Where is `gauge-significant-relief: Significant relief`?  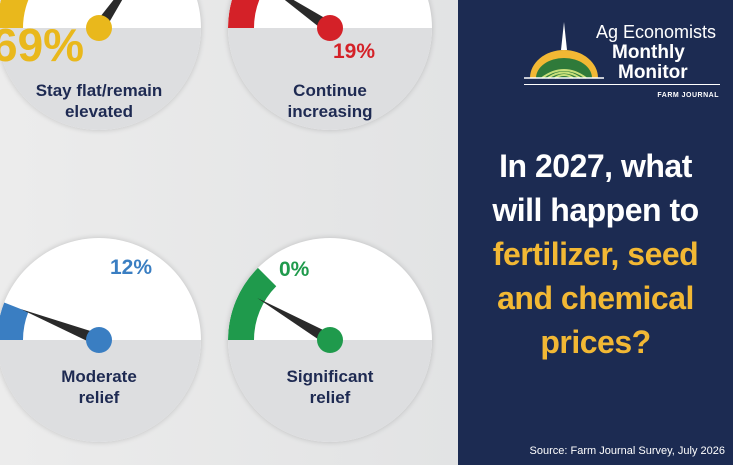 gauge-significant-relief: Significant relief is located at coordinates (330, 340).